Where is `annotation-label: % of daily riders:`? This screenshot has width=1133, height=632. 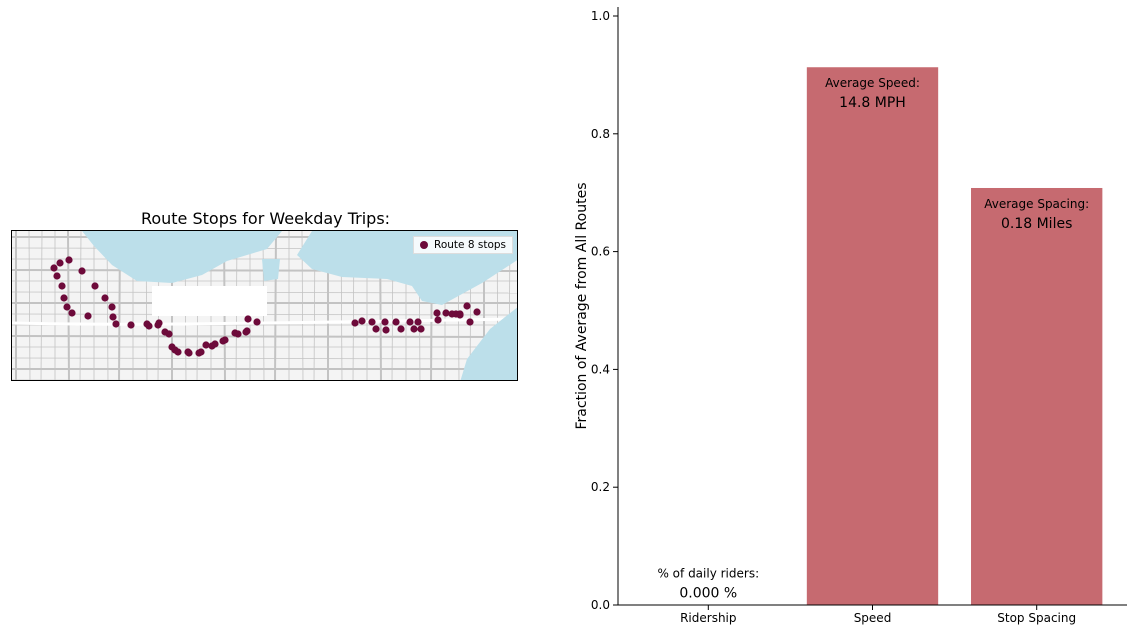 annotation-label: % of daily riders: is located at coordinates (708, 574).